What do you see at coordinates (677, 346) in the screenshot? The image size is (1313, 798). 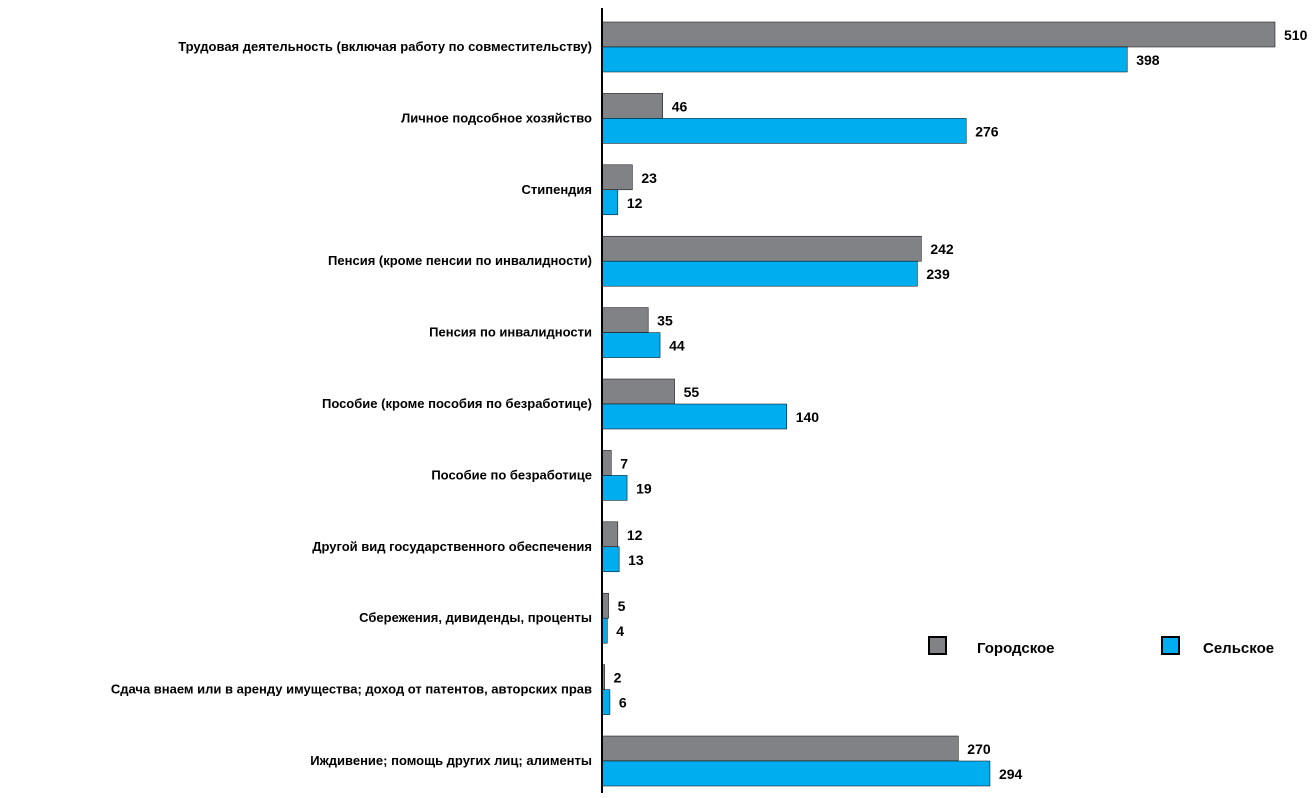 I see `data-label-rural: 44` at bounding box center [677, 346].